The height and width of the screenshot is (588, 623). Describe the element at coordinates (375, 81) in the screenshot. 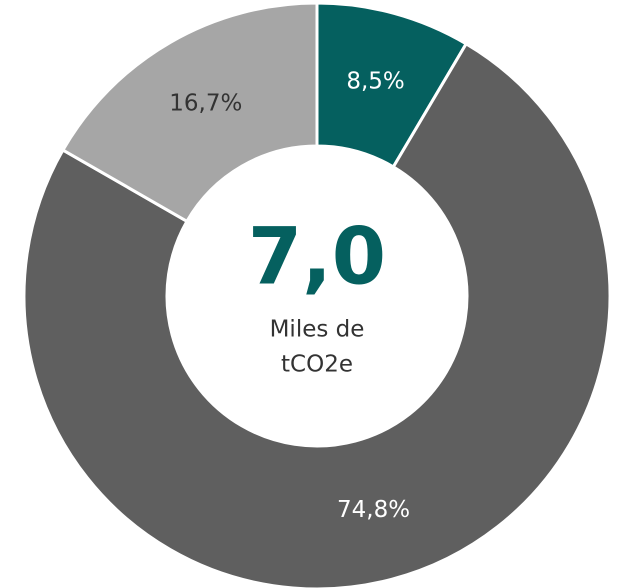

I see `data-label: 8,5%` at that location.